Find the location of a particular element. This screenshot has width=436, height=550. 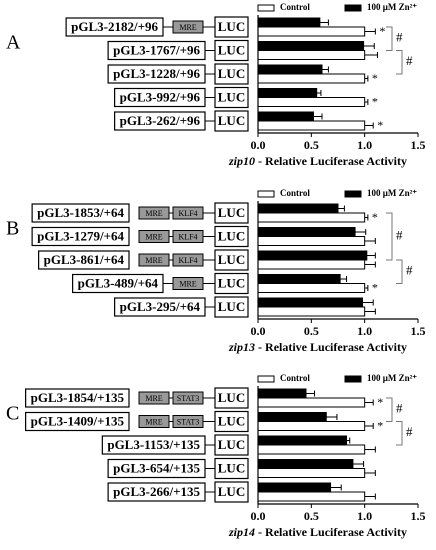

construct-label: pGL3-1228/+96 is located at coordinates (156, 73).